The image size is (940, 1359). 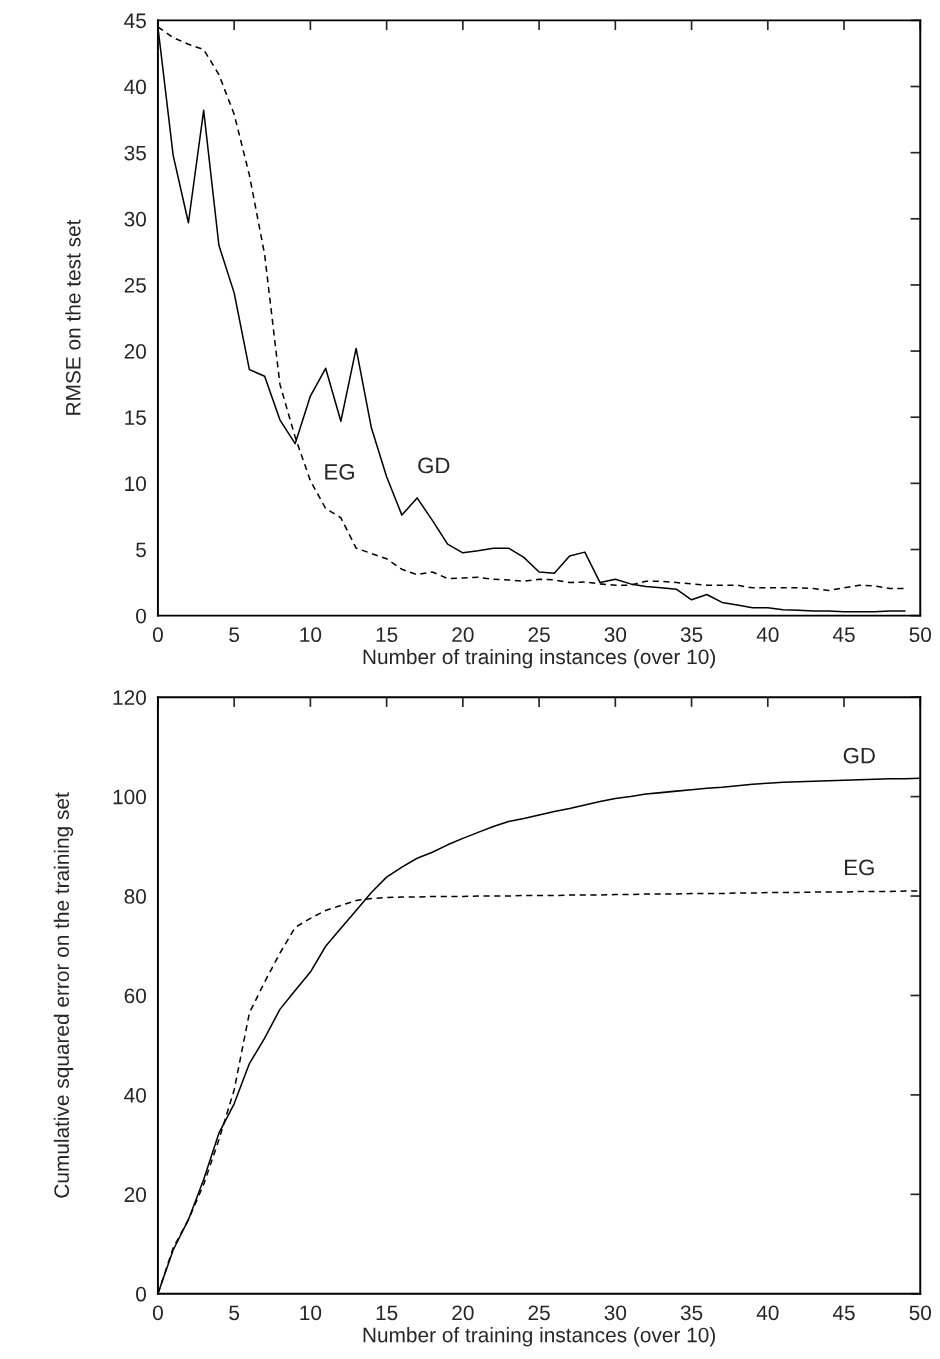 What do you see at coordinates (135, 484) in the screenshot?
I see `y-tick-label: 10` at bounding box center [135, 484].